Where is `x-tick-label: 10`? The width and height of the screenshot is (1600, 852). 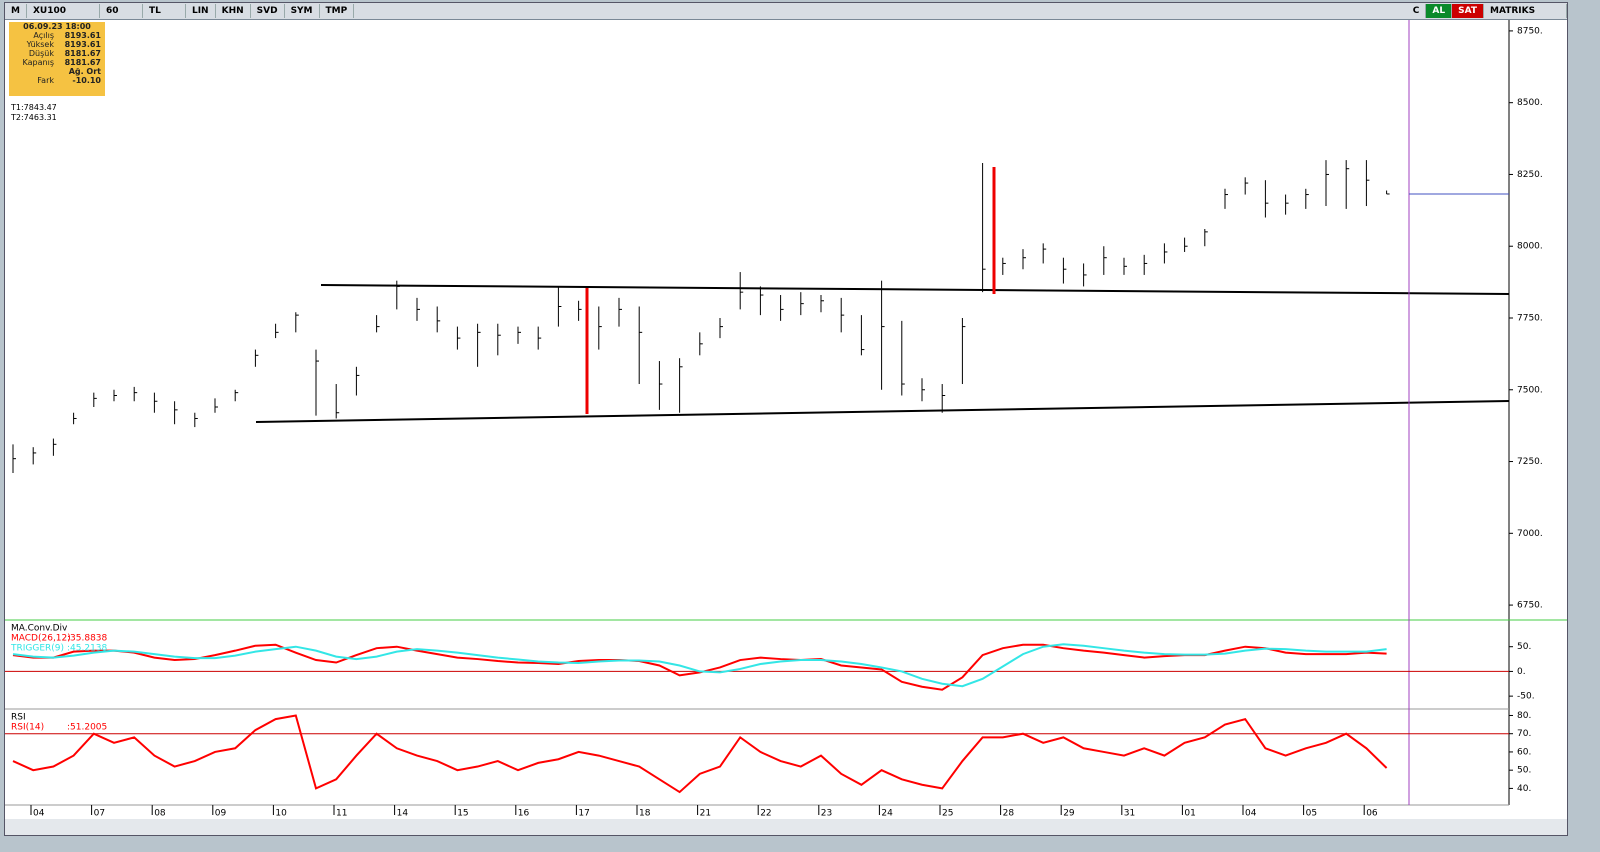
x-tick-label: 10 is located at coordinates (281, 814).